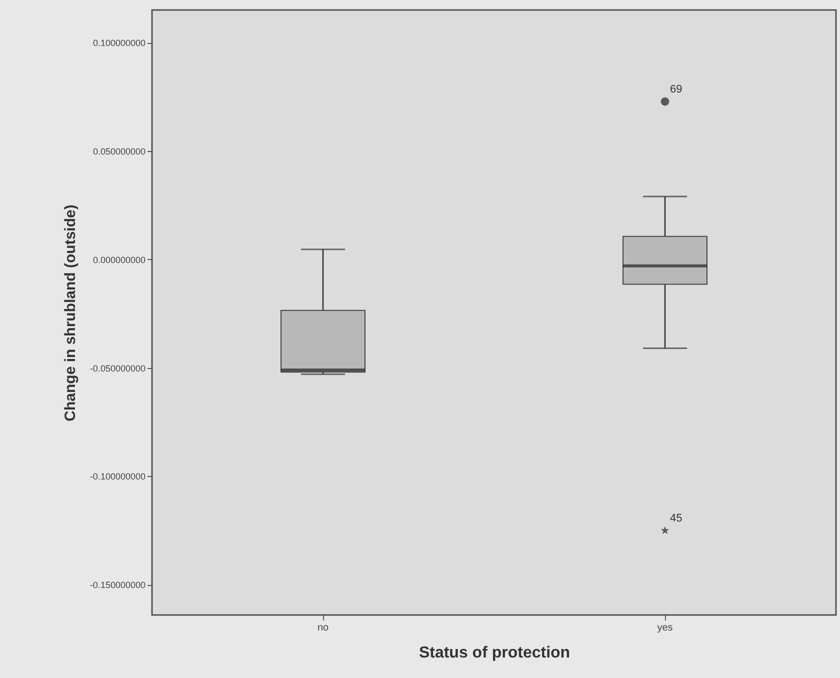  I want to click on x-tick-label: yes, so click(665, 628).